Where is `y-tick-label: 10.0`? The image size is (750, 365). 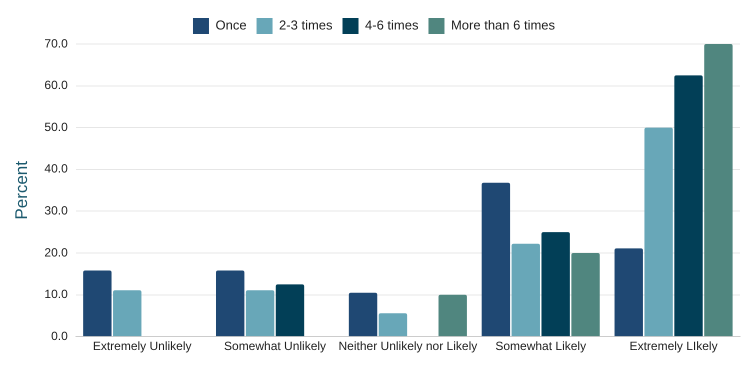
y-tick-label: 10.0 is located at coordinates (56, 294).